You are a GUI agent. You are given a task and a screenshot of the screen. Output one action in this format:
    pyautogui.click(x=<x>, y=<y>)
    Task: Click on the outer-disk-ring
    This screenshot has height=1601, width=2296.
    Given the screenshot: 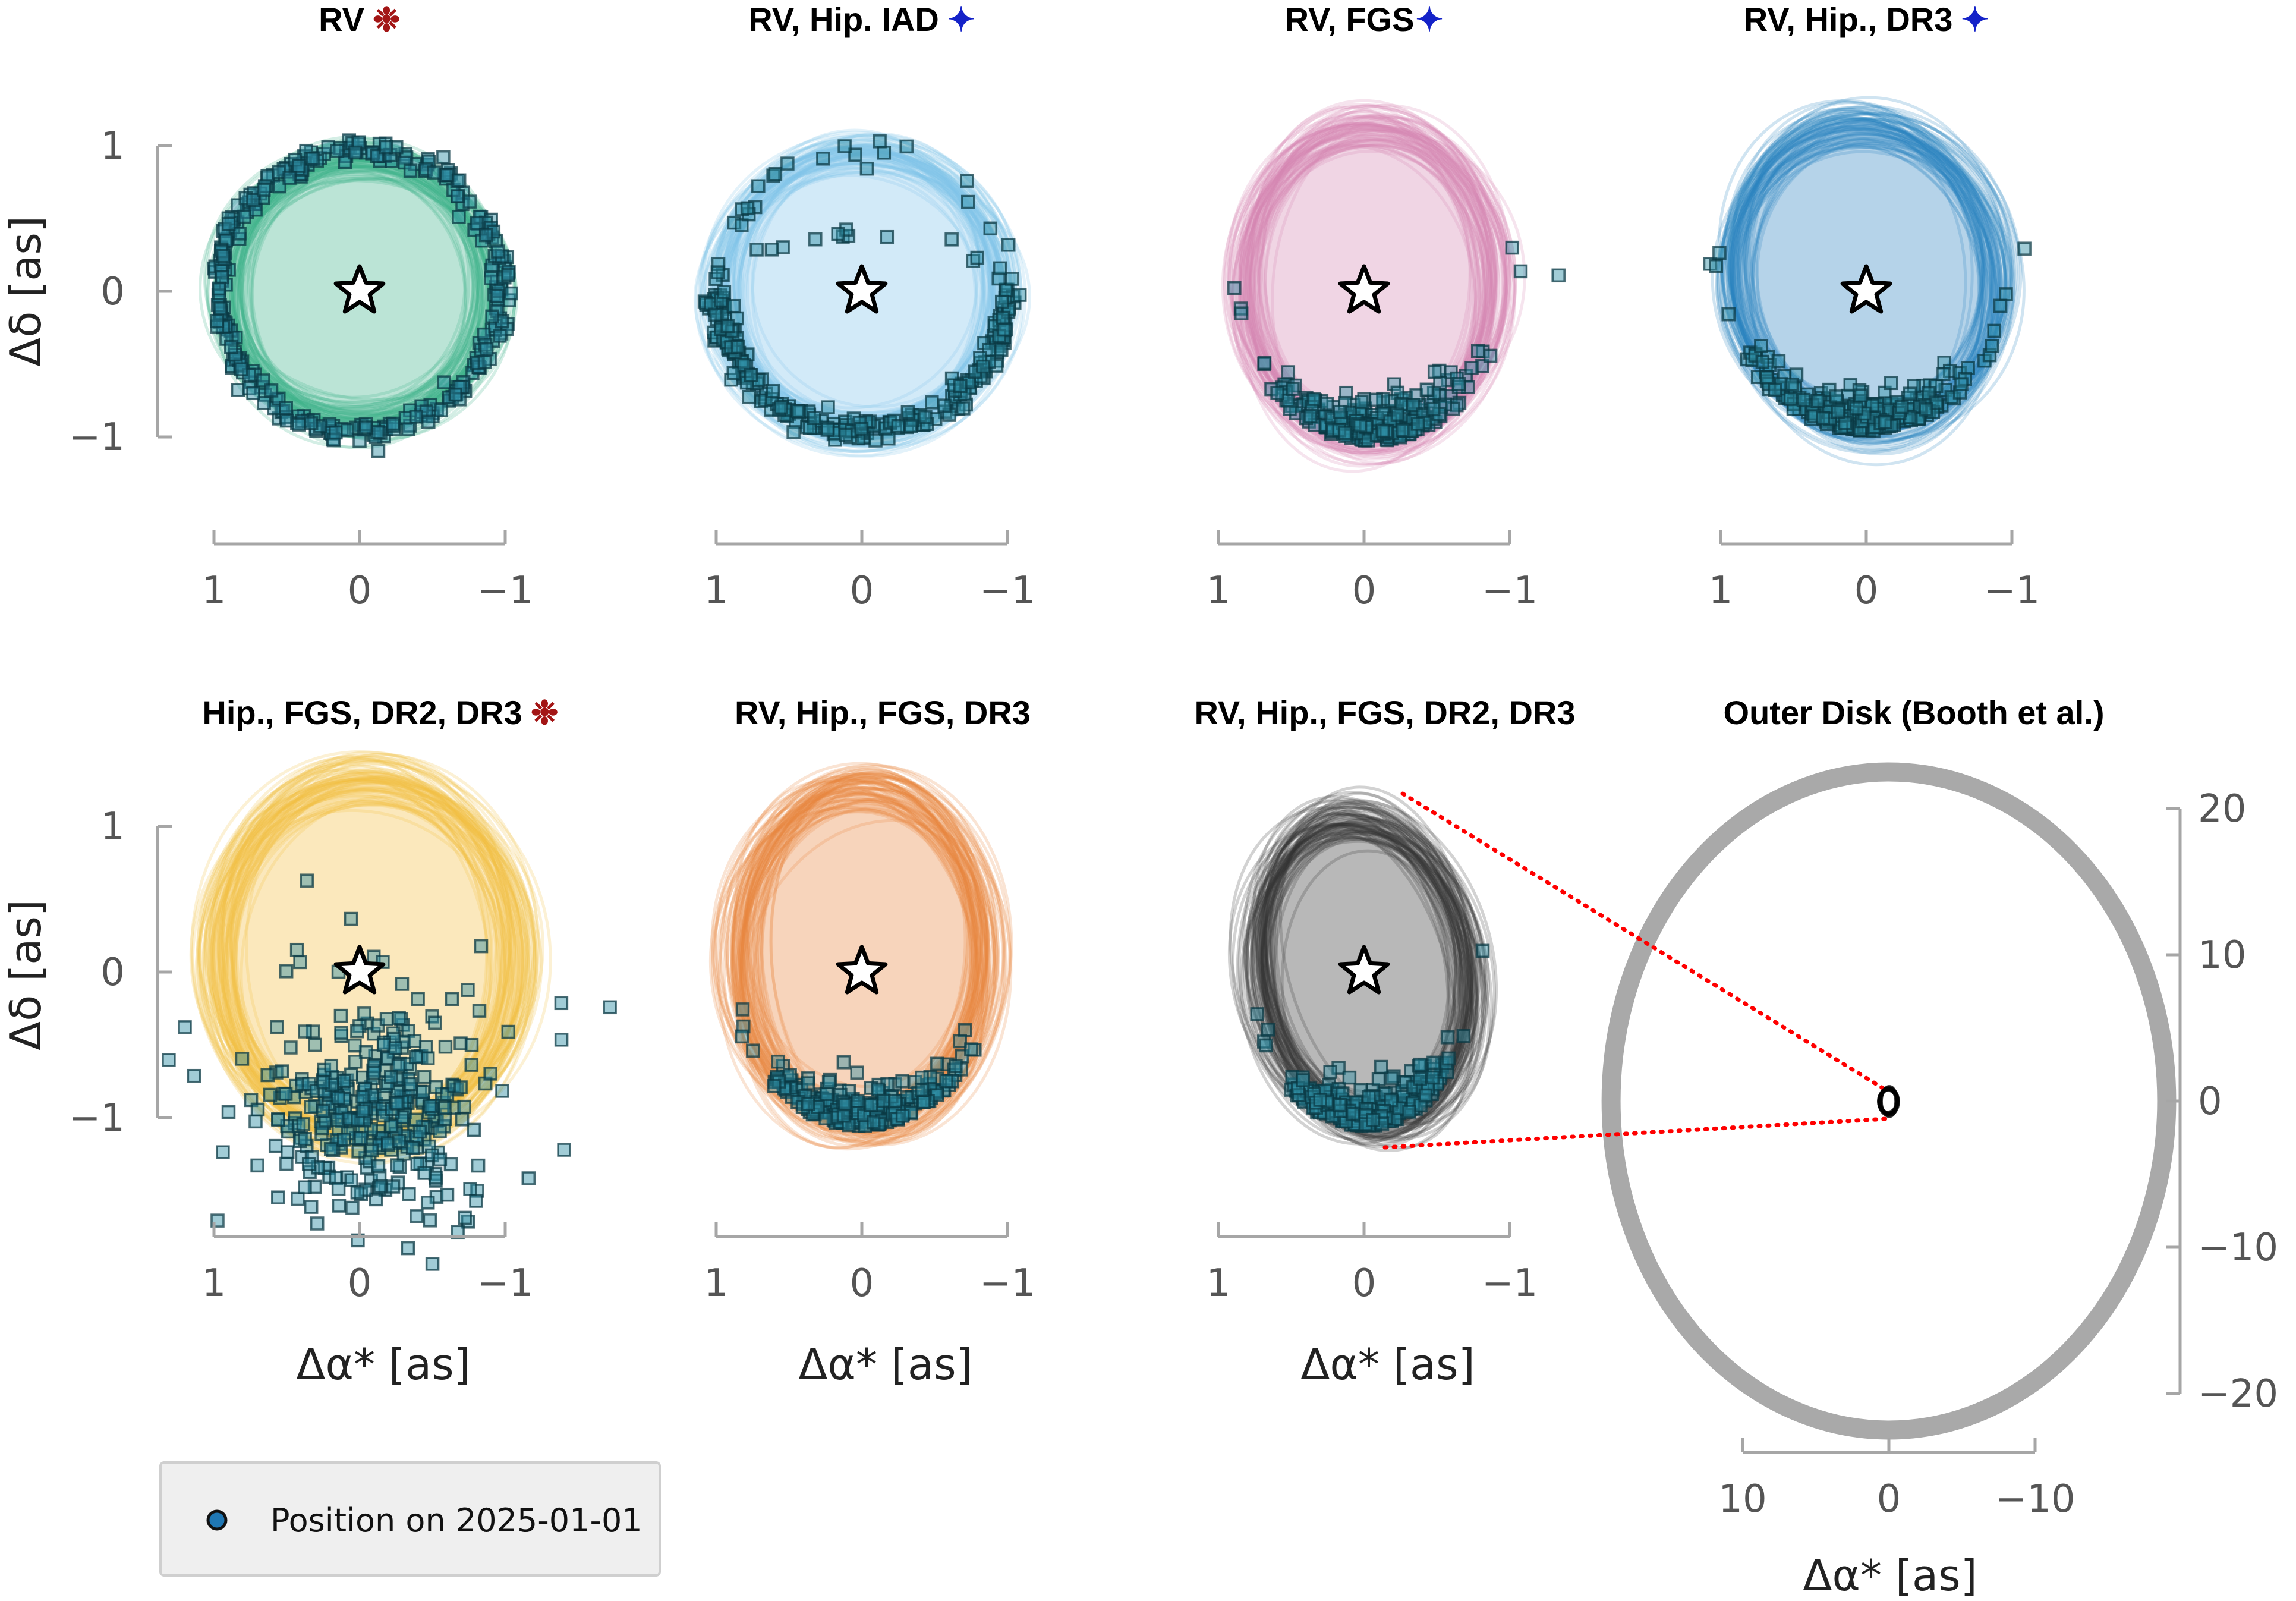 What is the action you would take?
    pyautogui.click(x=1889, y=1101)
    